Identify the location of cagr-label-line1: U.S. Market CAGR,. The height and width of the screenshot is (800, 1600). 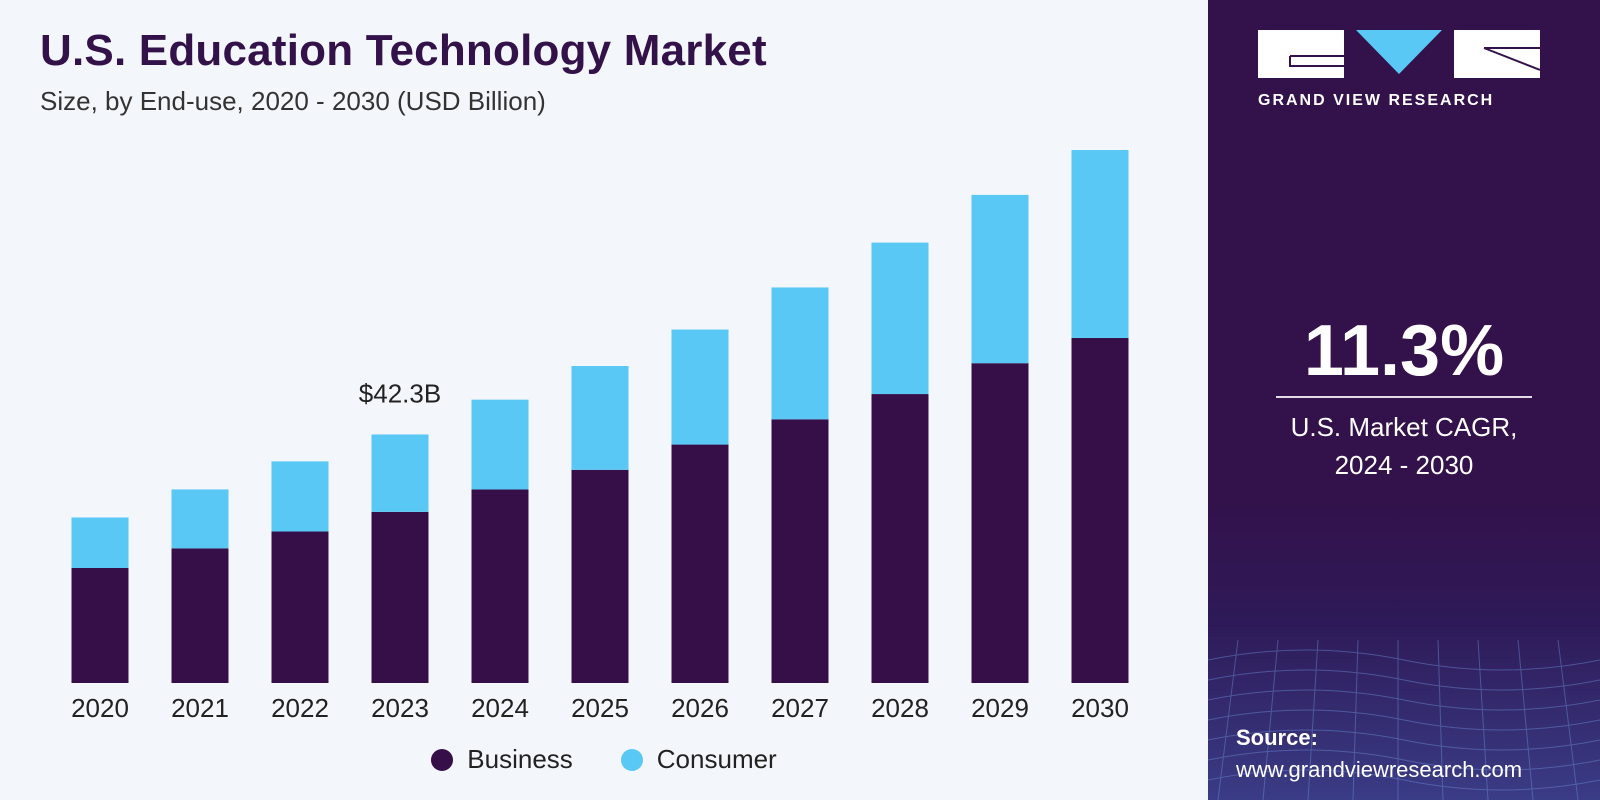
(1404, 427).